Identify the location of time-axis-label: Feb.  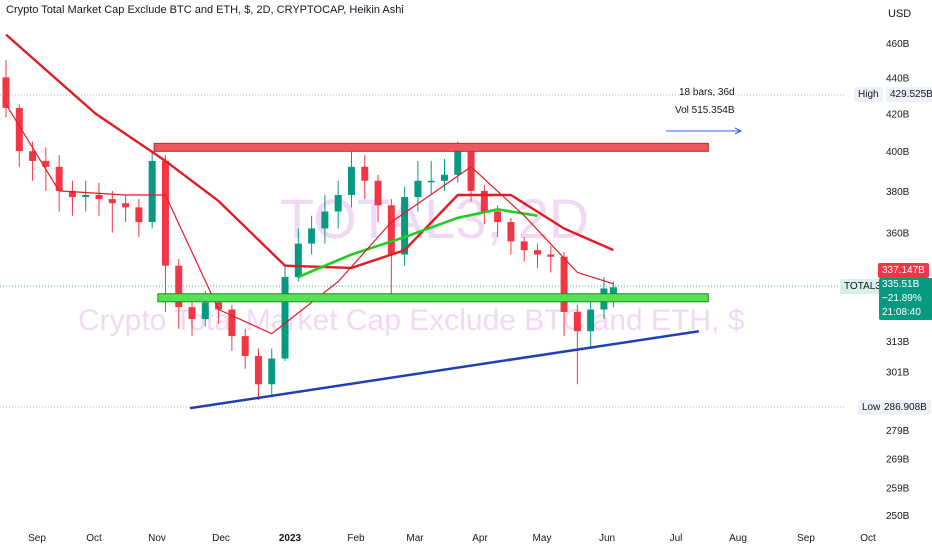
(356, 538).